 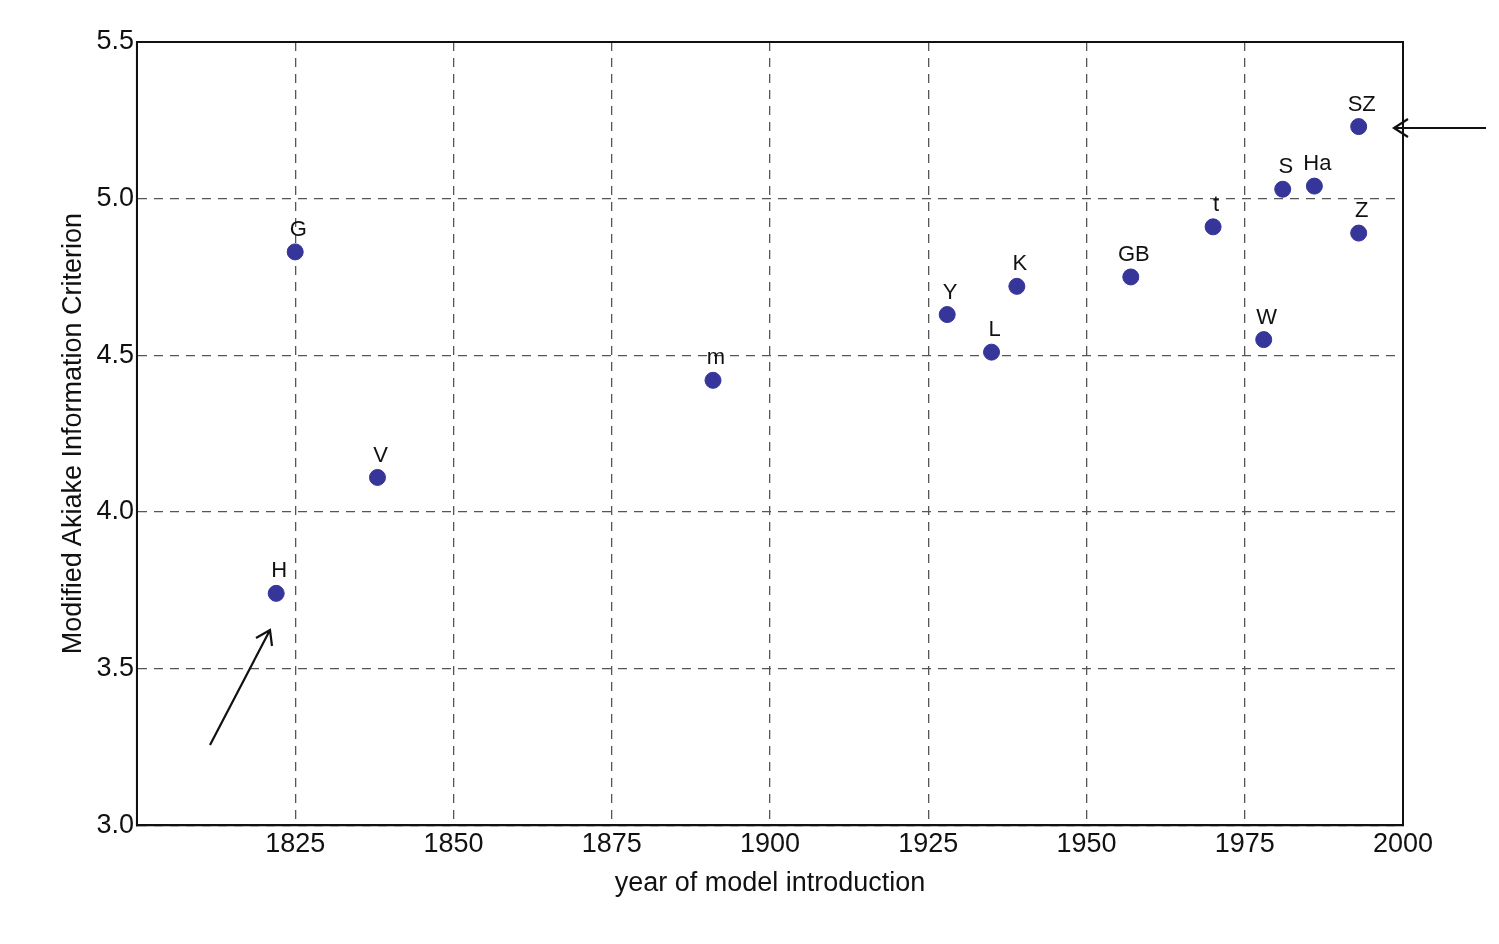 What do you see at coordinates (381, 454) in the screenshot?
I see `annotation: V` at bounding box center [381, 454].